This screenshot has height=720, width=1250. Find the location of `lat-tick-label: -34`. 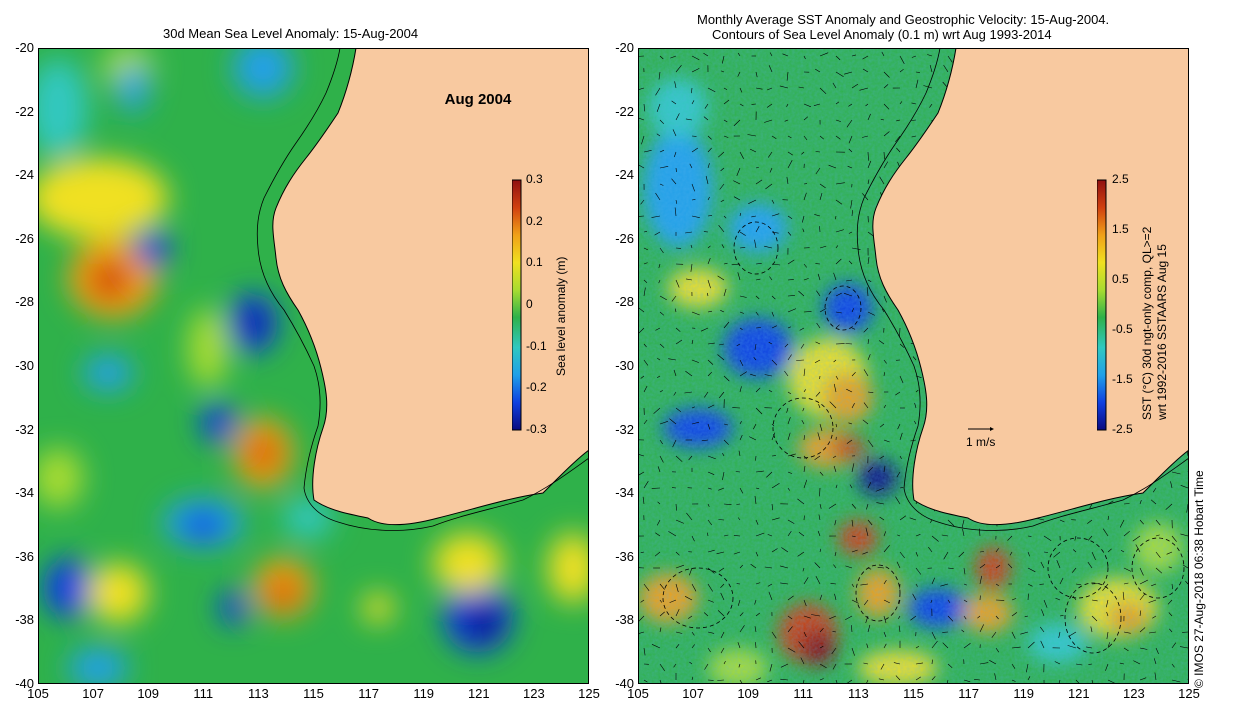

lat-tick-label: -34 is located at coordinates (624, 493).